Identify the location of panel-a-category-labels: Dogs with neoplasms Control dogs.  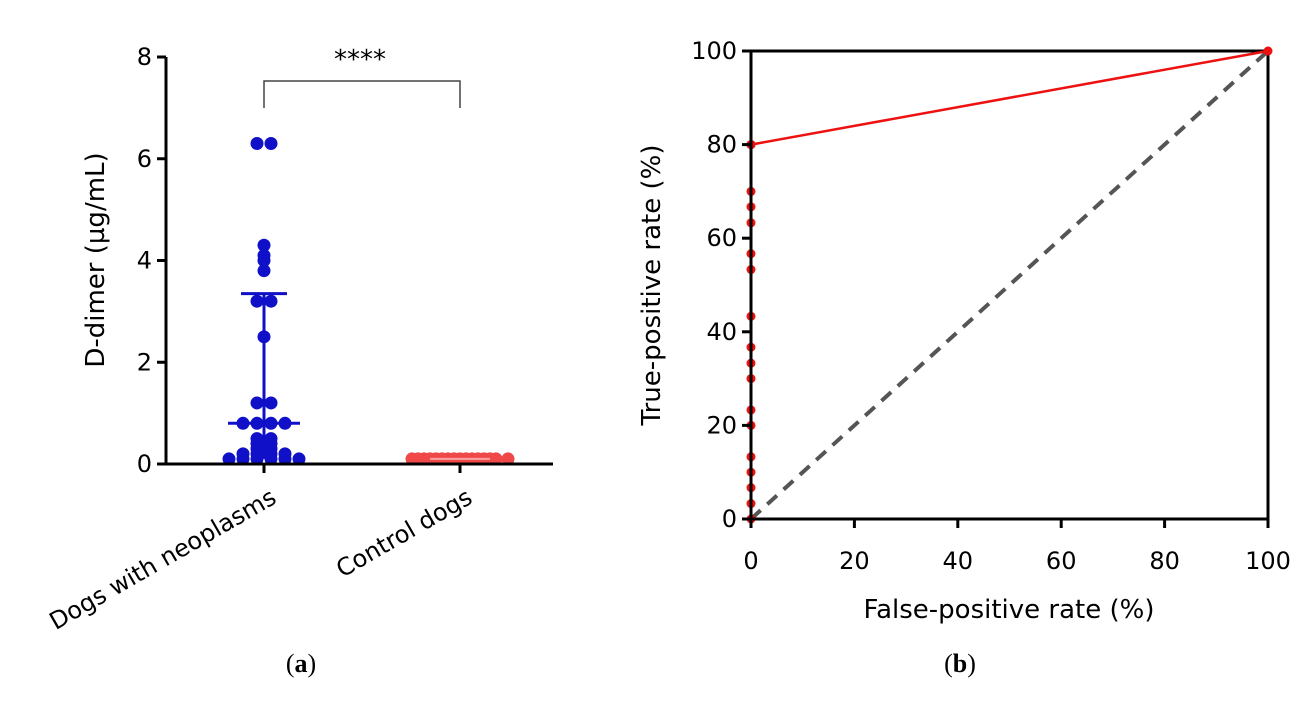
(261, 559).